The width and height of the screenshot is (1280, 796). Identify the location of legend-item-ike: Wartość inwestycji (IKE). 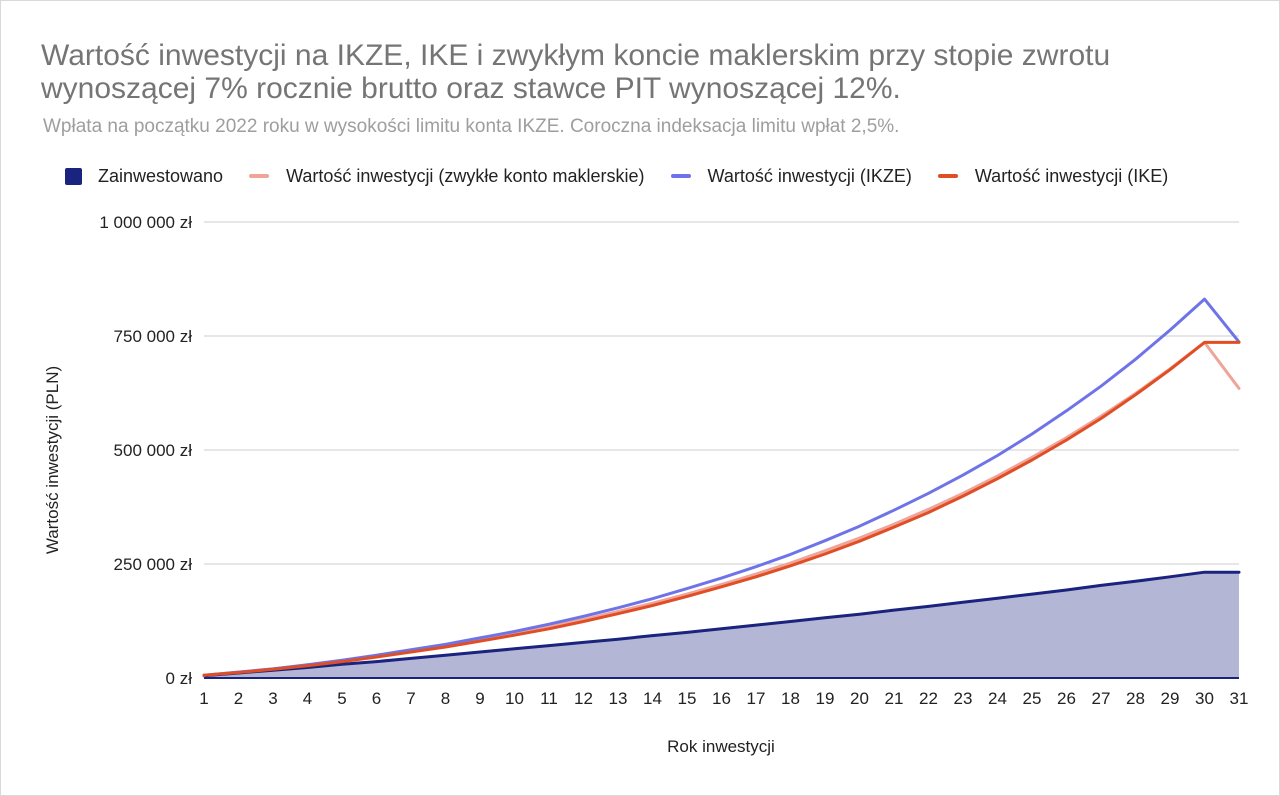
(1053, 176).